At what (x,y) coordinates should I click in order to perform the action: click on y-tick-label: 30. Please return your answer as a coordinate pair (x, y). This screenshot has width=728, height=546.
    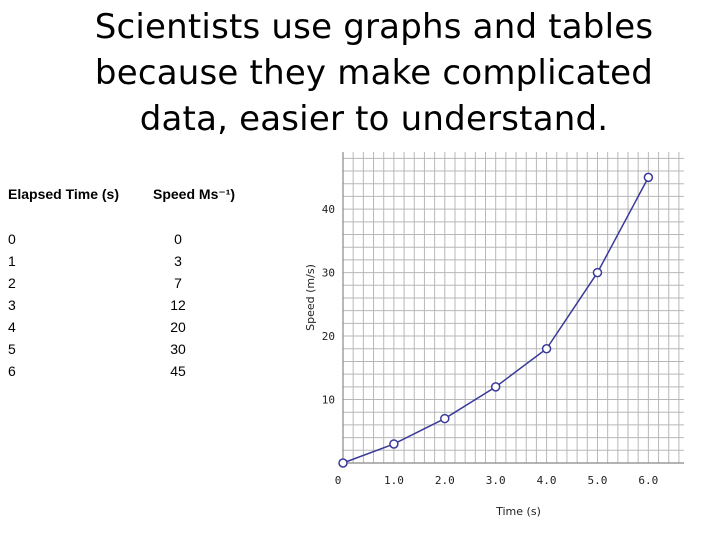
    Looking at the image, I should click on (328, 273).